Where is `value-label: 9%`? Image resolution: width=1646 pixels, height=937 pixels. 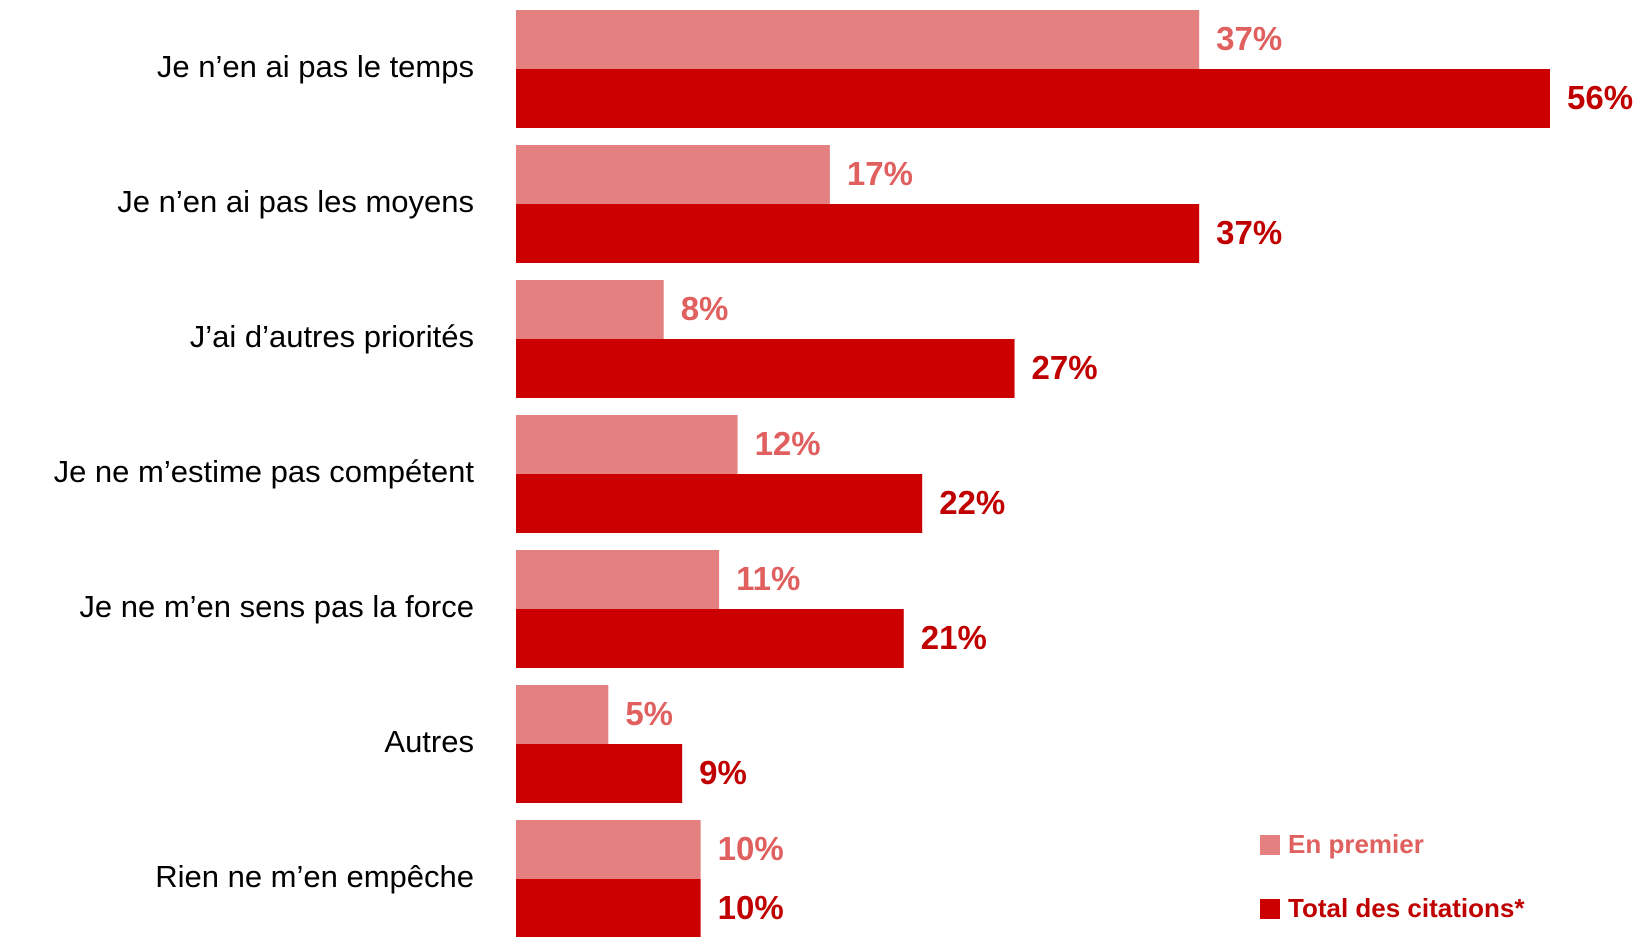 value-label: 9% is located at coordinates (723, 772).